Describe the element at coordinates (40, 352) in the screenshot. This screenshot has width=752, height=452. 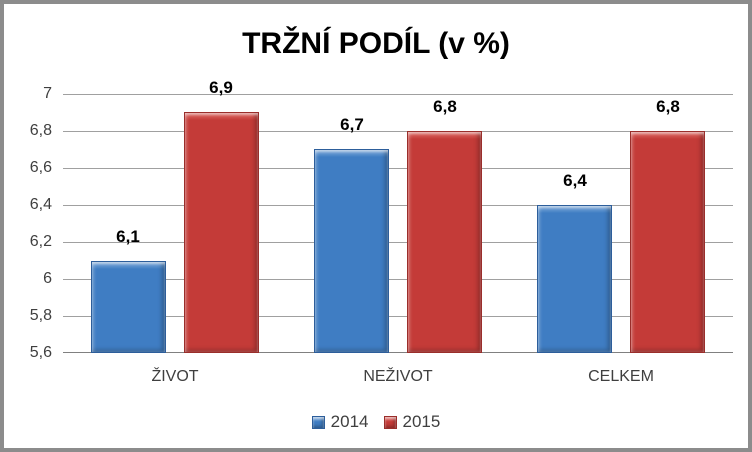
I see `y-tick-label: 5,6` at that location.